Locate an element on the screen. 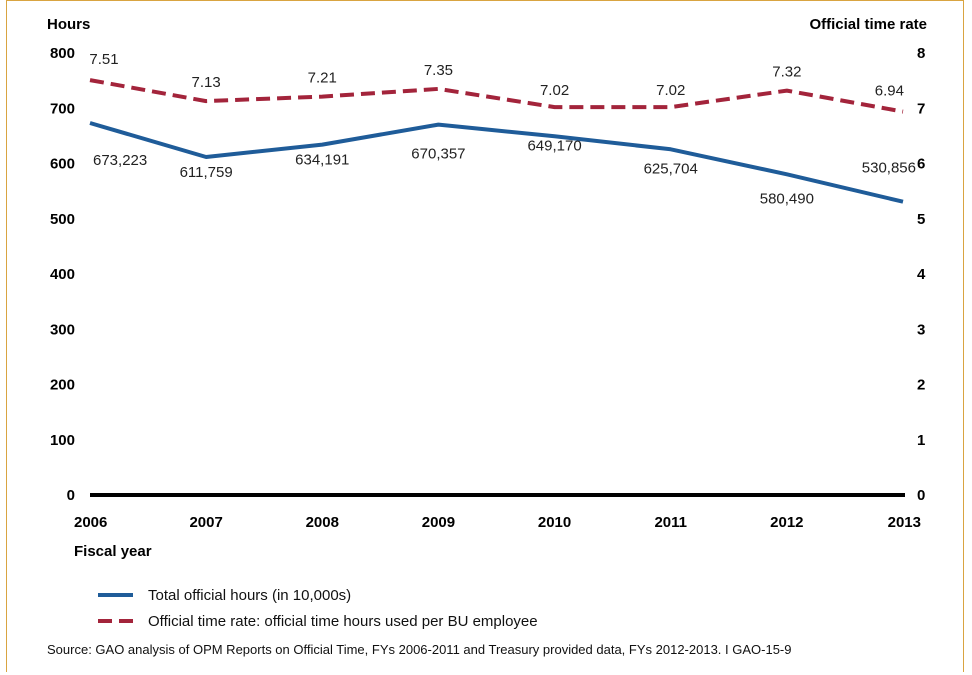 The image size is (972, 675). right-tick-label: 7 is located at coordinates (921, 108).